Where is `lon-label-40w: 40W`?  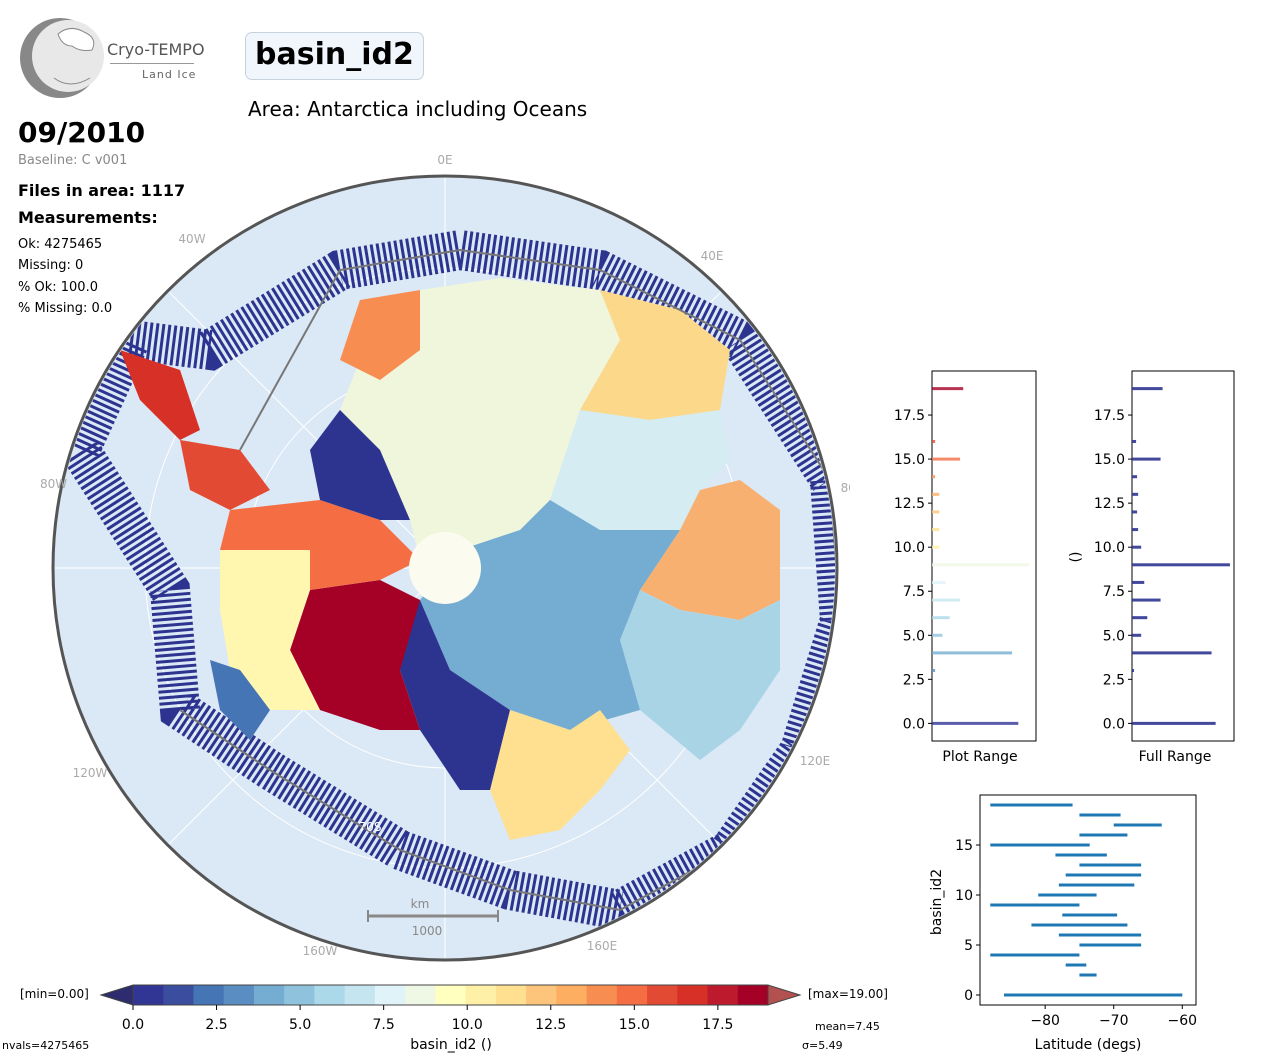 lon-label-40w: 40W is located at coordinates (191, 239).